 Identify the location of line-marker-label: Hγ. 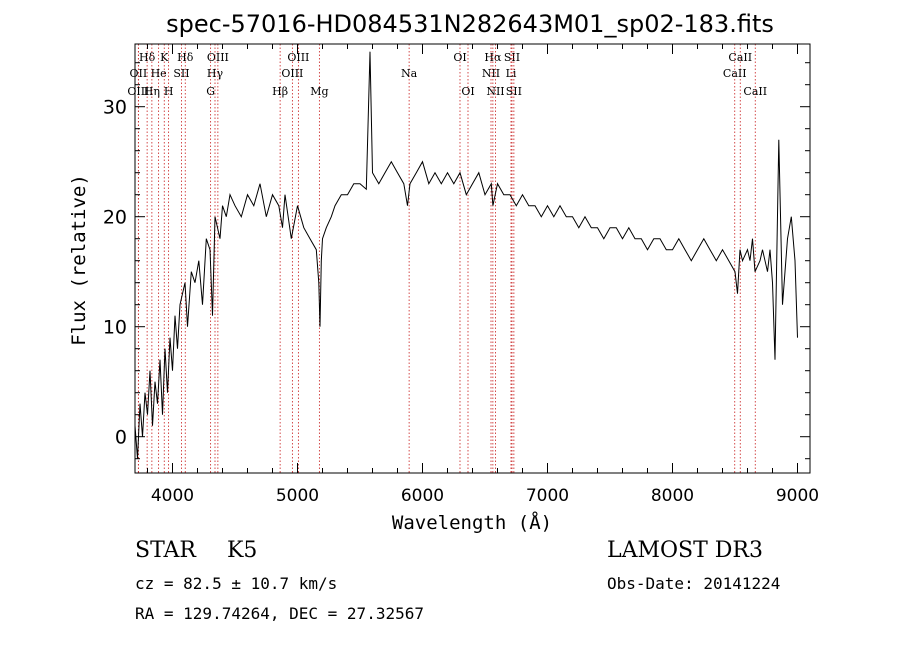
(215, 73).